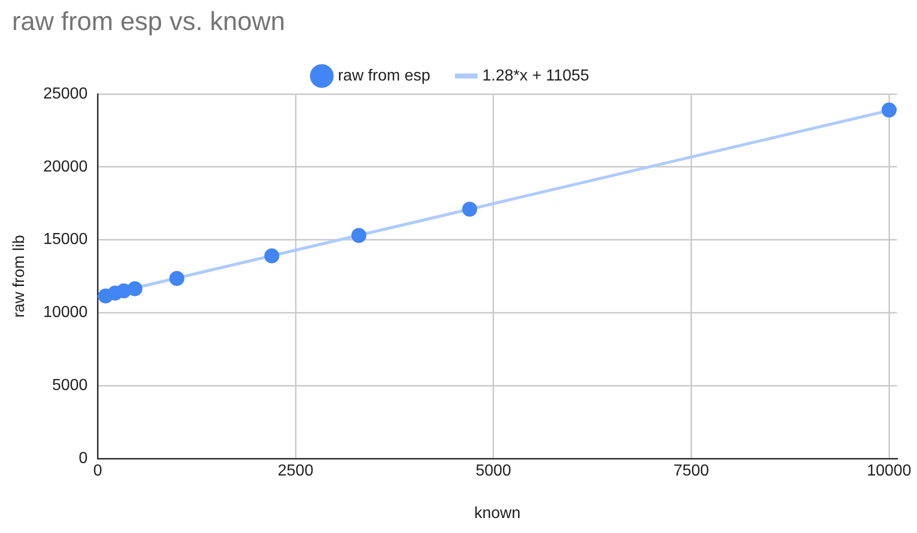 Image resolution: width=917 pixels, height=533 pixels. Describe the element at coordinates (65, 93) in the screenshot. I see `y-tick-label: 25000` at that location.